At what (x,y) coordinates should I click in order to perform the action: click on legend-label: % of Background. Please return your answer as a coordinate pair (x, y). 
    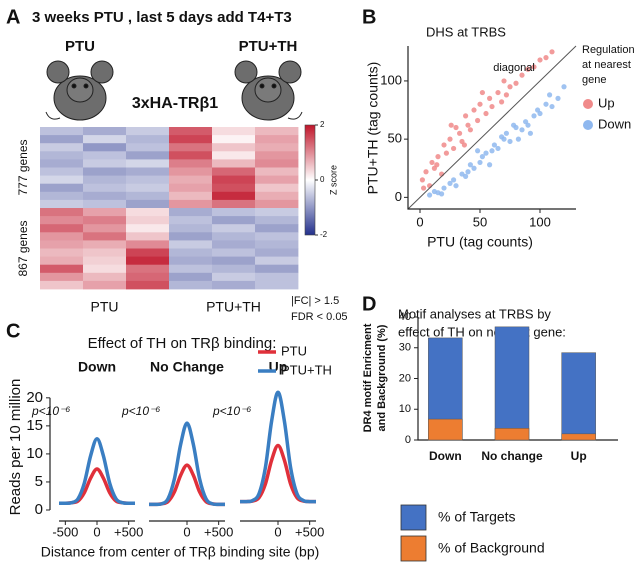
    Looking at the image, I should click on (491, 548).